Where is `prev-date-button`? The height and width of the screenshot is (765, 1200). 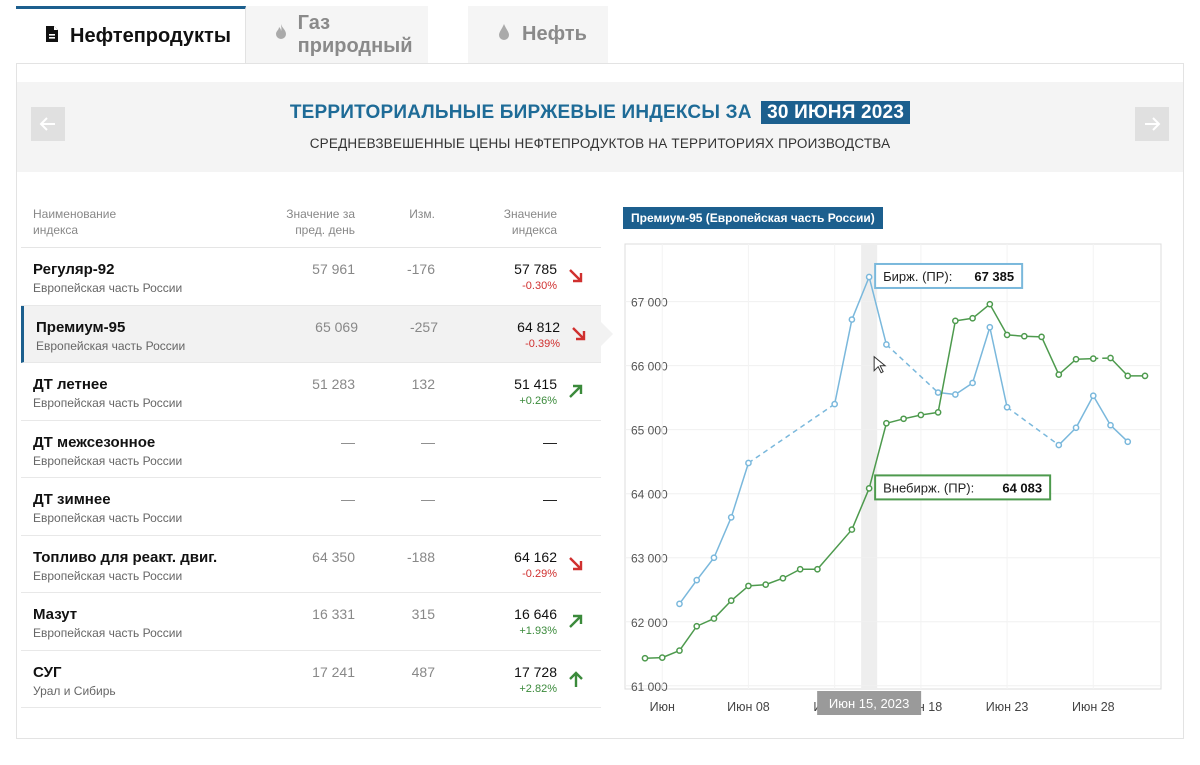 prev-date-button is located at coordinates (48, 124).